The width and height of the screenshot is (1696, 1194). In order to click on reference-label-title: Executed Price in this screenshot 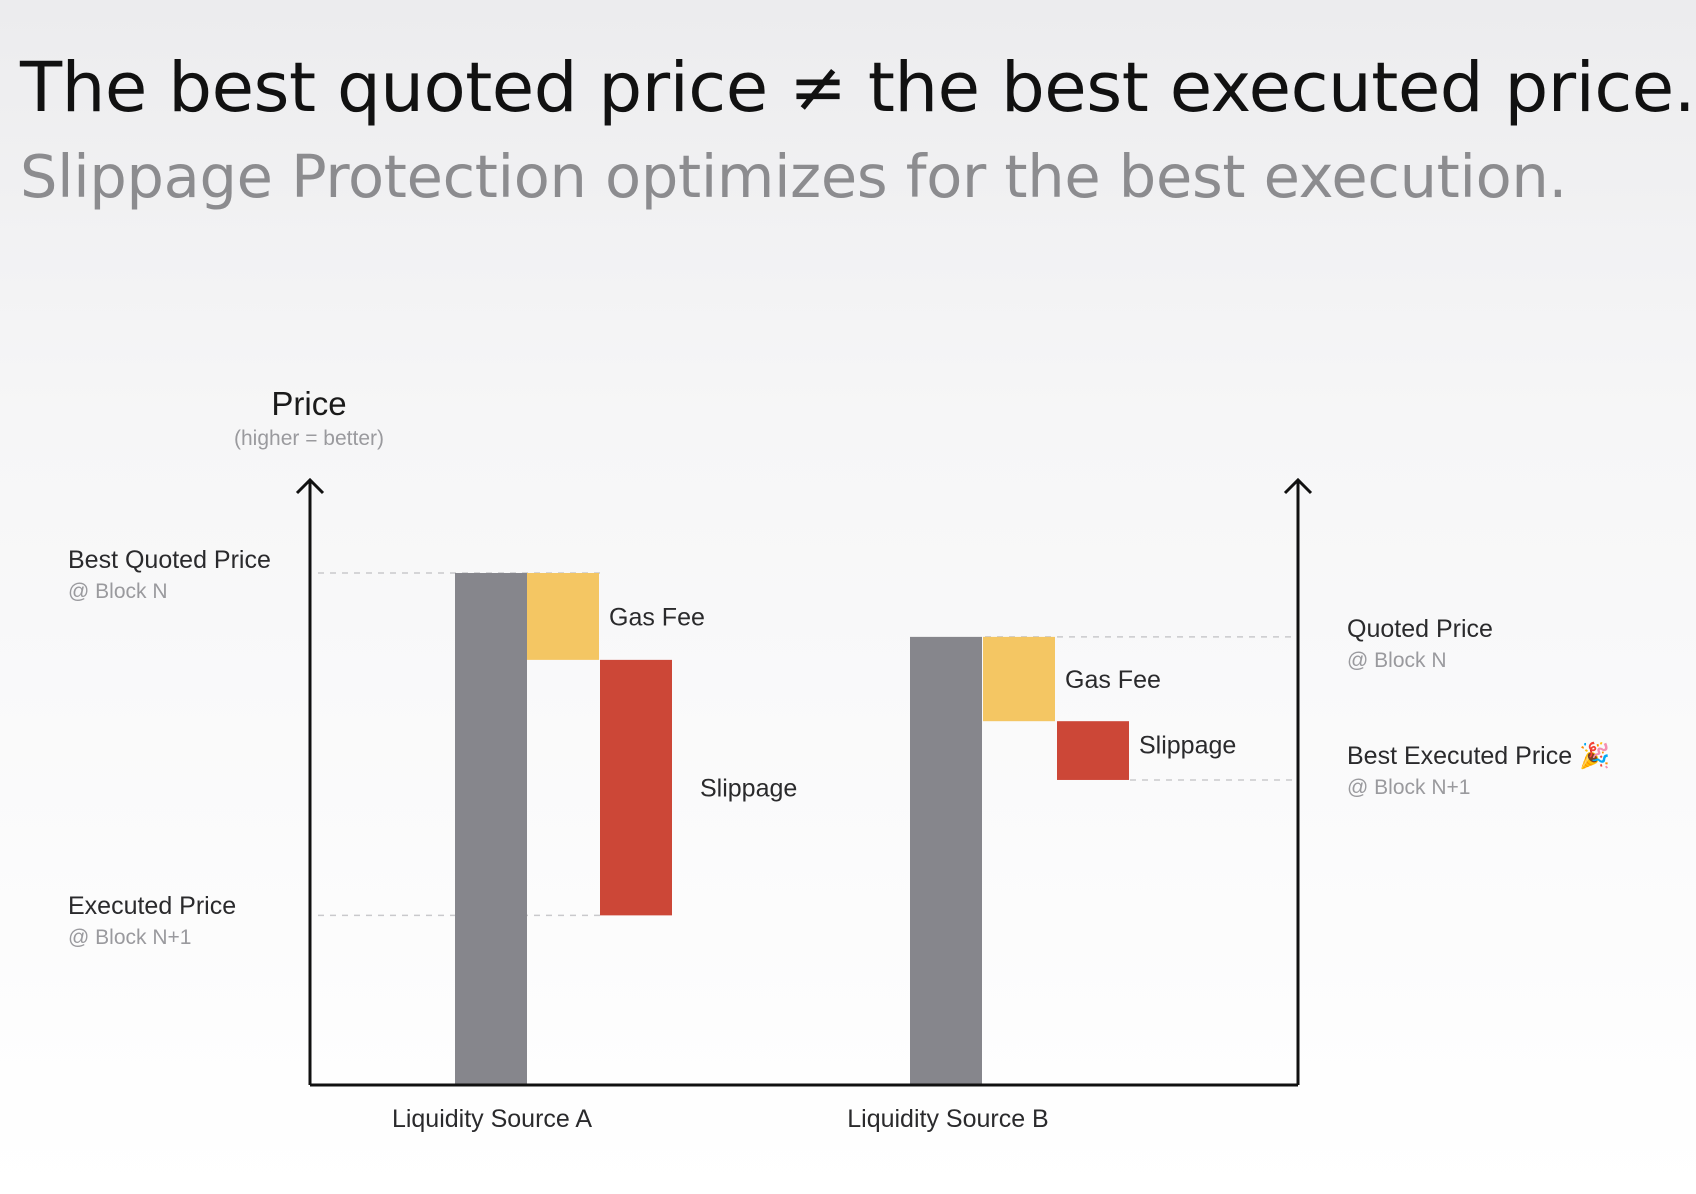, I will do `click(152, 906)`.